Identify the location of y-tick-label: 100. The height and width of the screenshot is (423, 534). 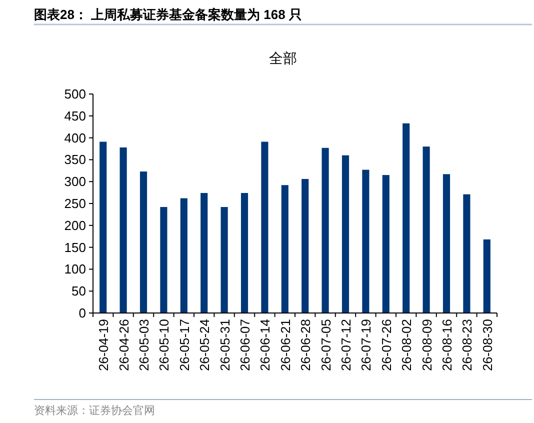
(75, 269).